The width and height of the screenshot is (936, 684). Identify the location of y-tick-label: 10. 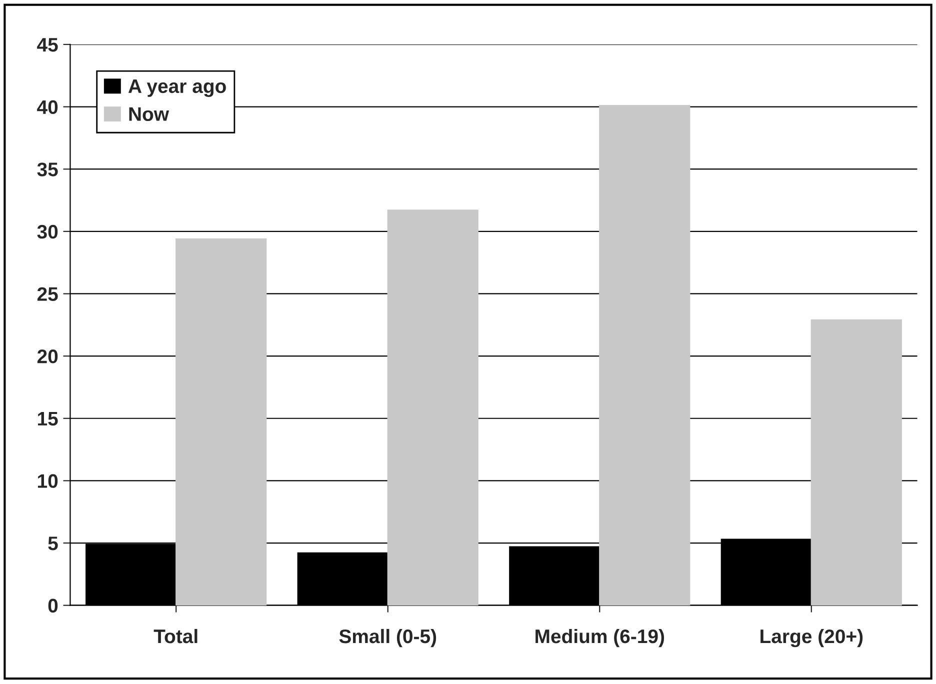
(48, 481).